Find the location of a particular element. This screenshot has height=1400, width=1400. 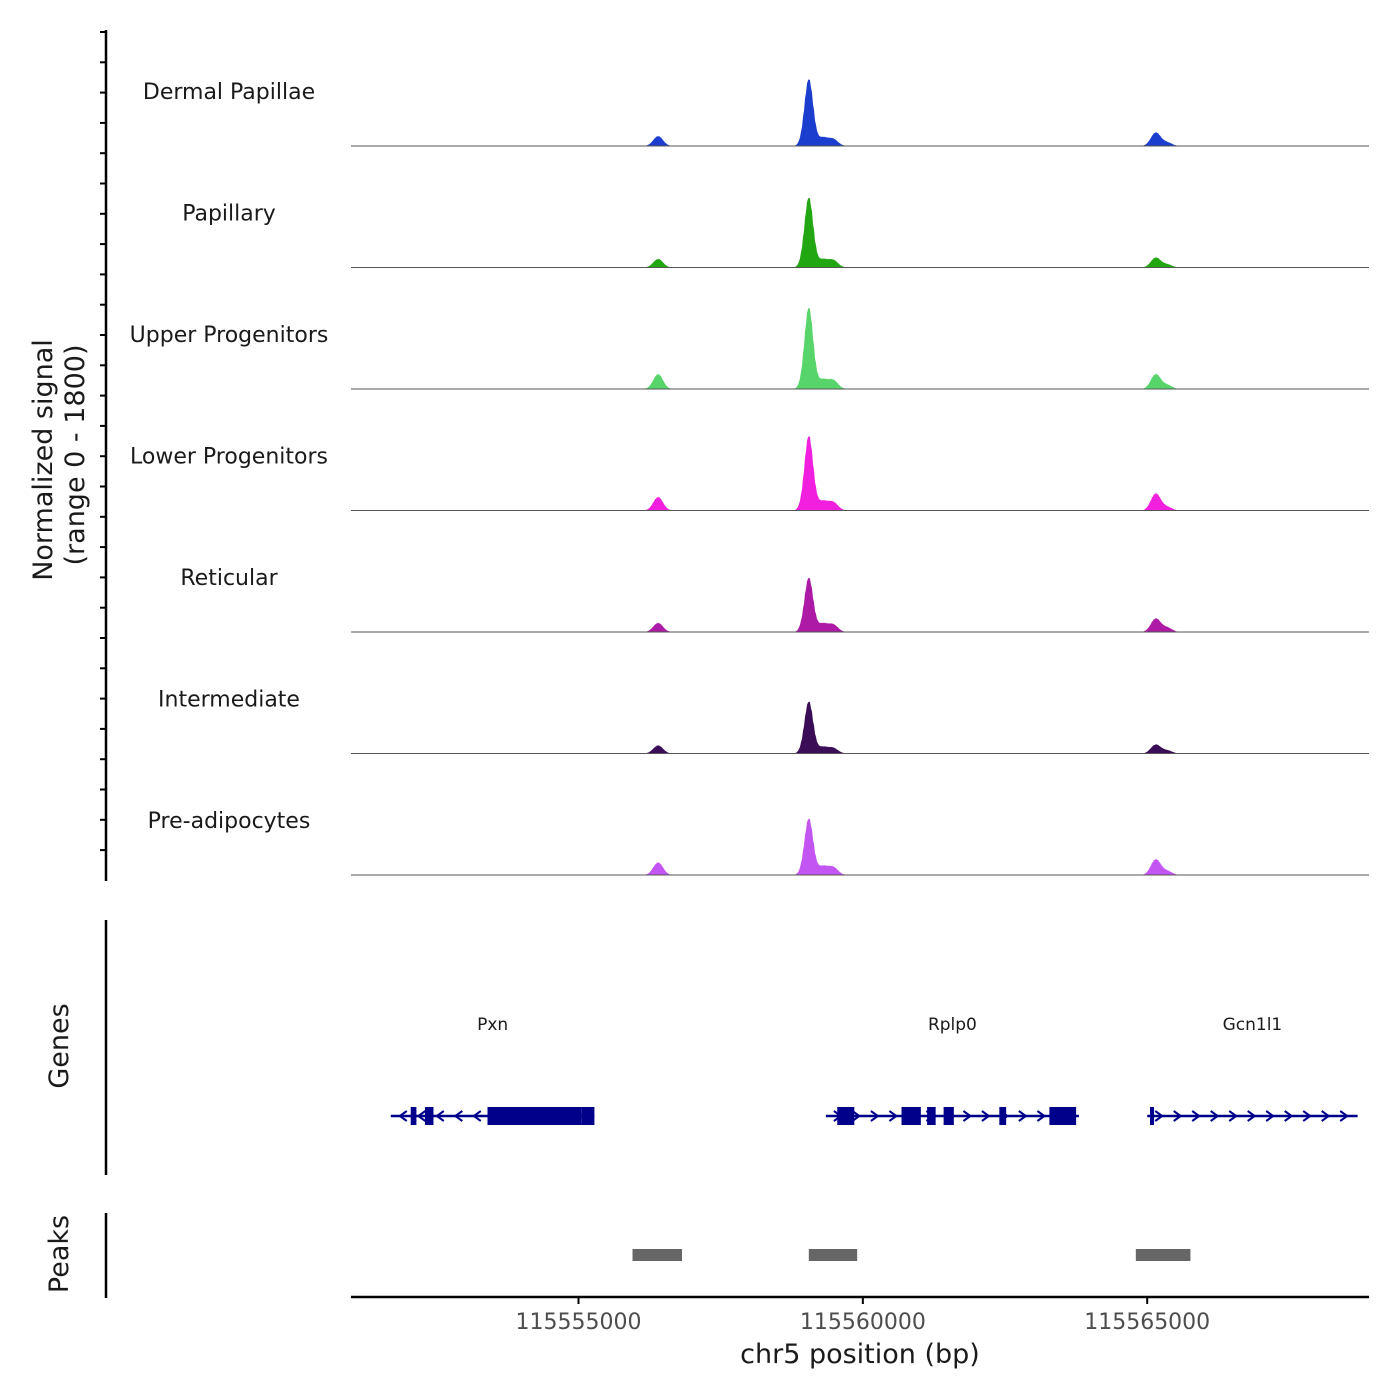

x-axis-title: chr5 position (bp) is located at coordinates (860, 1354).